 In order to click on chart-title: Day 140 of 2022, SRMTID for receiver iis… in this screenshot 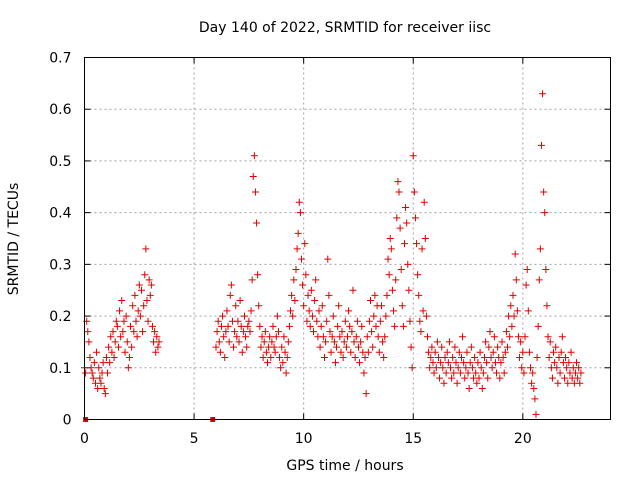, I will do `click(345, 28)`.